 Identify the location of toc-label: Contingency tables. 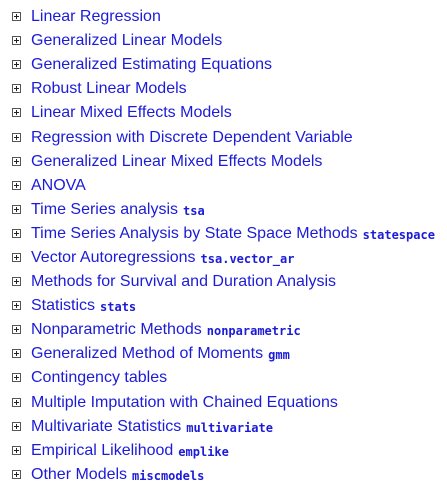
(99, 378).